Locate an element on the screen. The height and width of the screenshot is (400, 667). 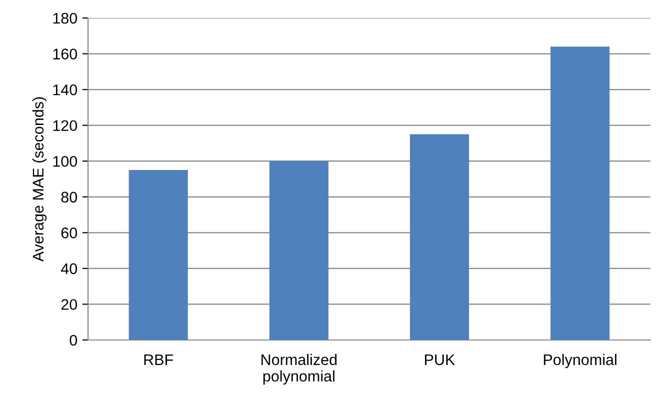
y-tick-label: 0 is located at coordinates (74, 340).